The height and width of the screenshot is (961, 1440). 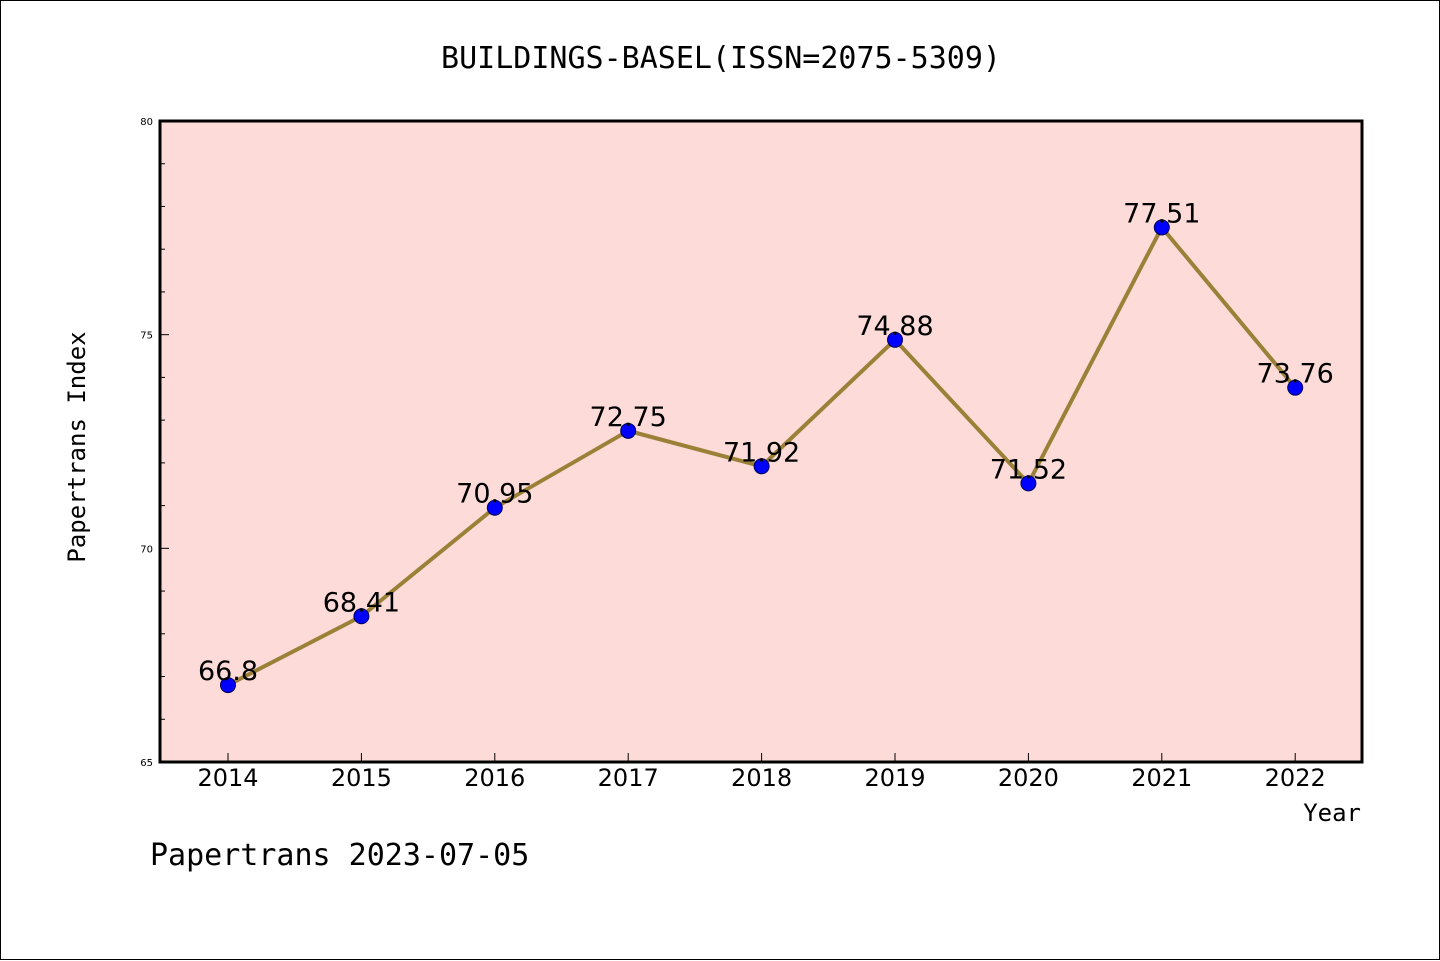 I want to click on x-axis-label: Year, so click(x=1332, y=813).